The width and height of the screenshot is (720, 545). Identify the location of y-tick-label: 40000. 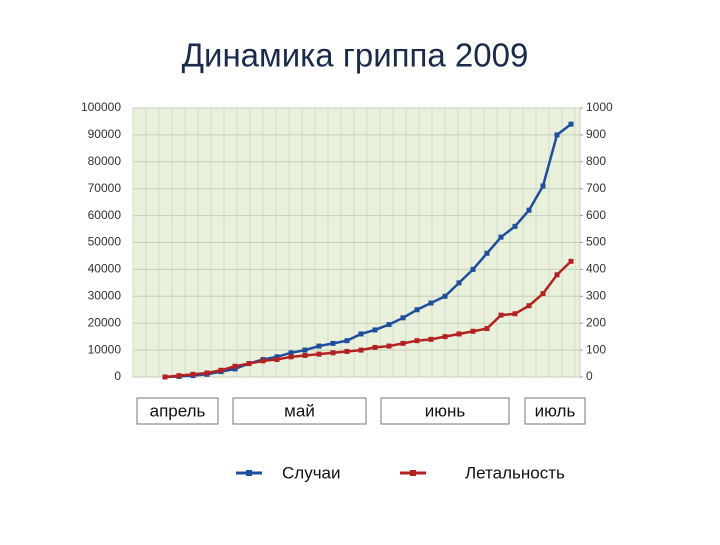
(105, 269).